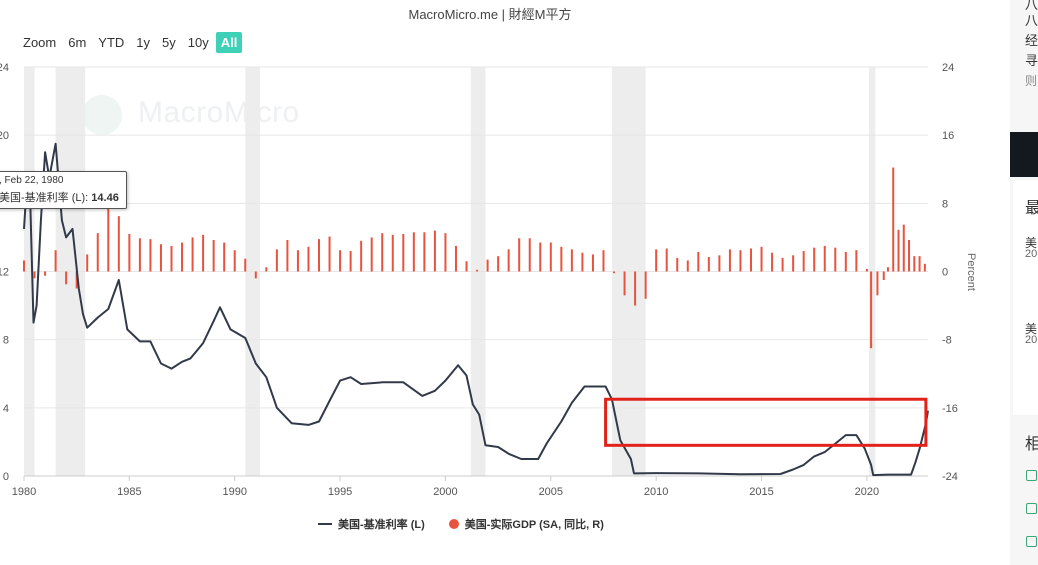 The height and width of the screenshot is (565, 1038). Describe the element at coordinates (526, 524) in the screenshot. I see `legend-item-gdp: 美国-实际GDP (SA, 同比, R)` at that location.